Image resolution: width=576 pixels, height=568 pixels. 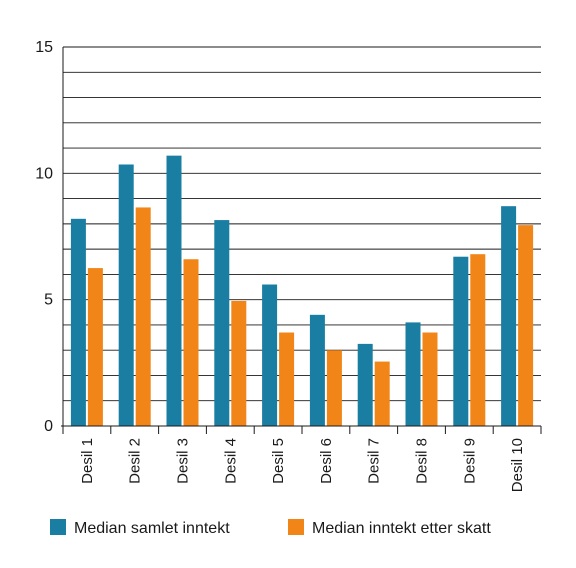 I want to click on y-tick-label: 0, so click(x=48, y=426).